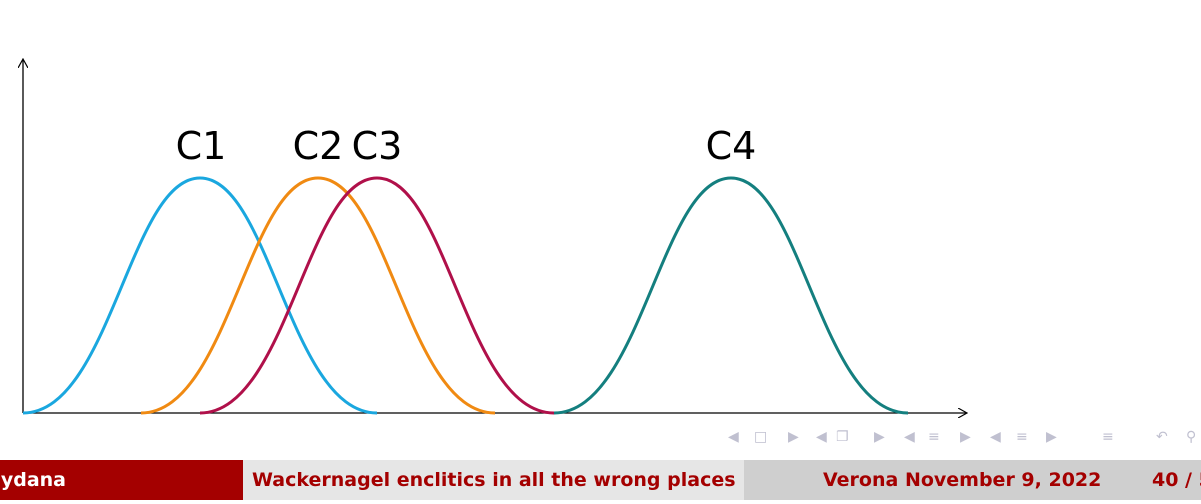  I want to click on footer-author: ydana, so click(33, 480).